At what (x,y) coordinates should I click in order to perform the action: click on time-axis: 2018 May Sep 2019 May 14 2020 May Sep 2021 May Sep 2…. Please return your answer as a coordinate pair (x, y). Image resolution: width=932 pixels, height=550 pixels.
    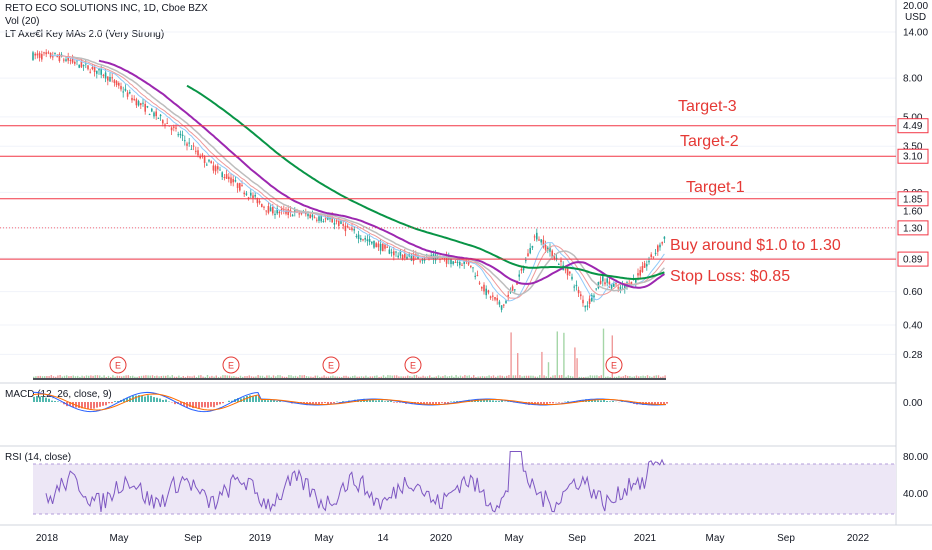
    Looking at the image, I should click on (453, 538).